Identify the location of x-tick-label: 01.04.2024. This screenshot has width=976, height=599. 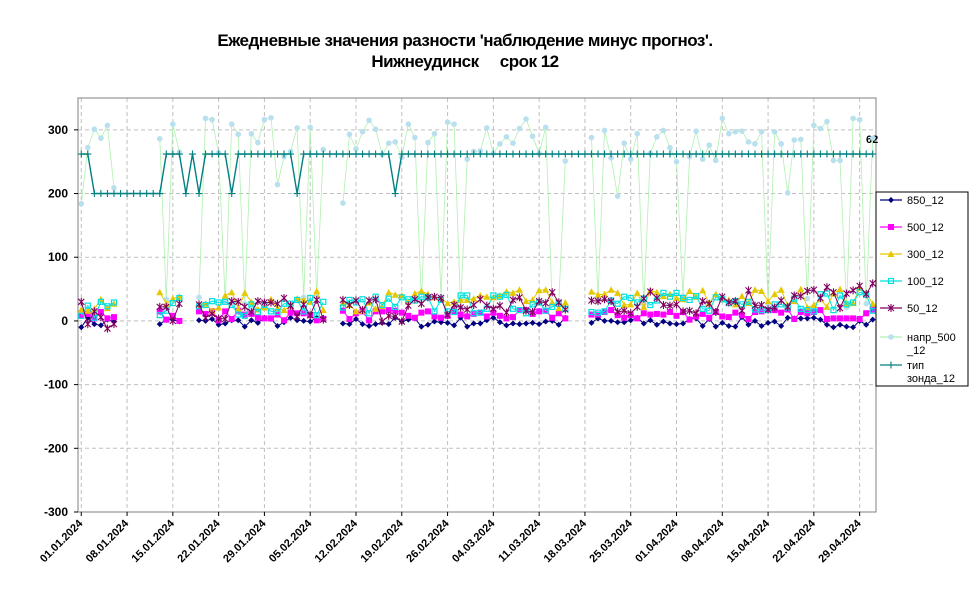
(657, 541).